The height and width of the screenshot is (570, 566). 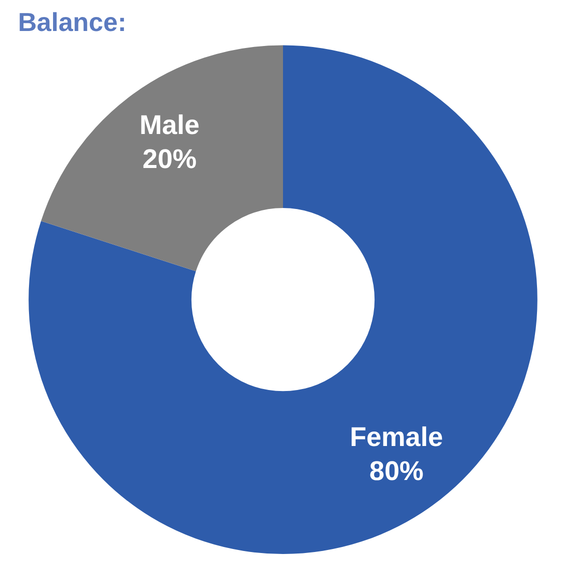 I want to click on data-label: 20%, so click(x=169, y=159).